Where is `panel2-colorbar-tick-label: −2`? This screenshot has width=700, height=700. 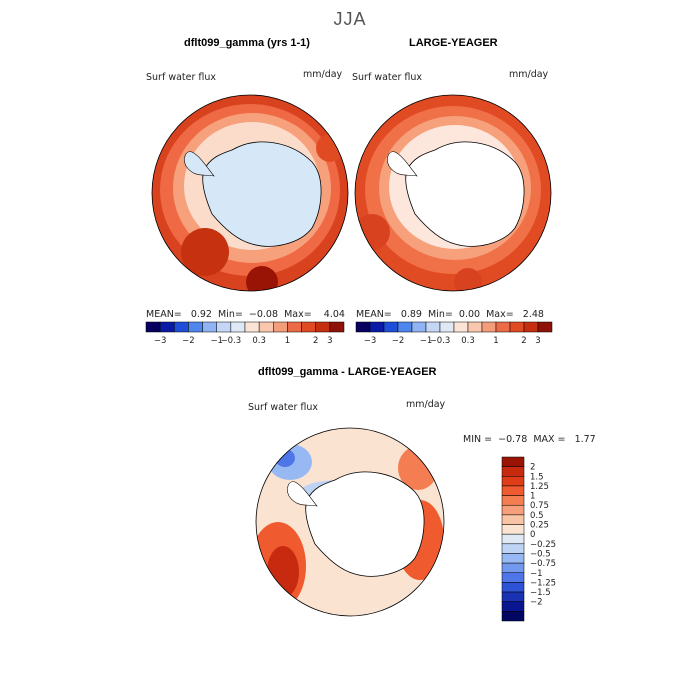
panel2-colorbar-tick-label: −2 is located at coordinates (398, 341).